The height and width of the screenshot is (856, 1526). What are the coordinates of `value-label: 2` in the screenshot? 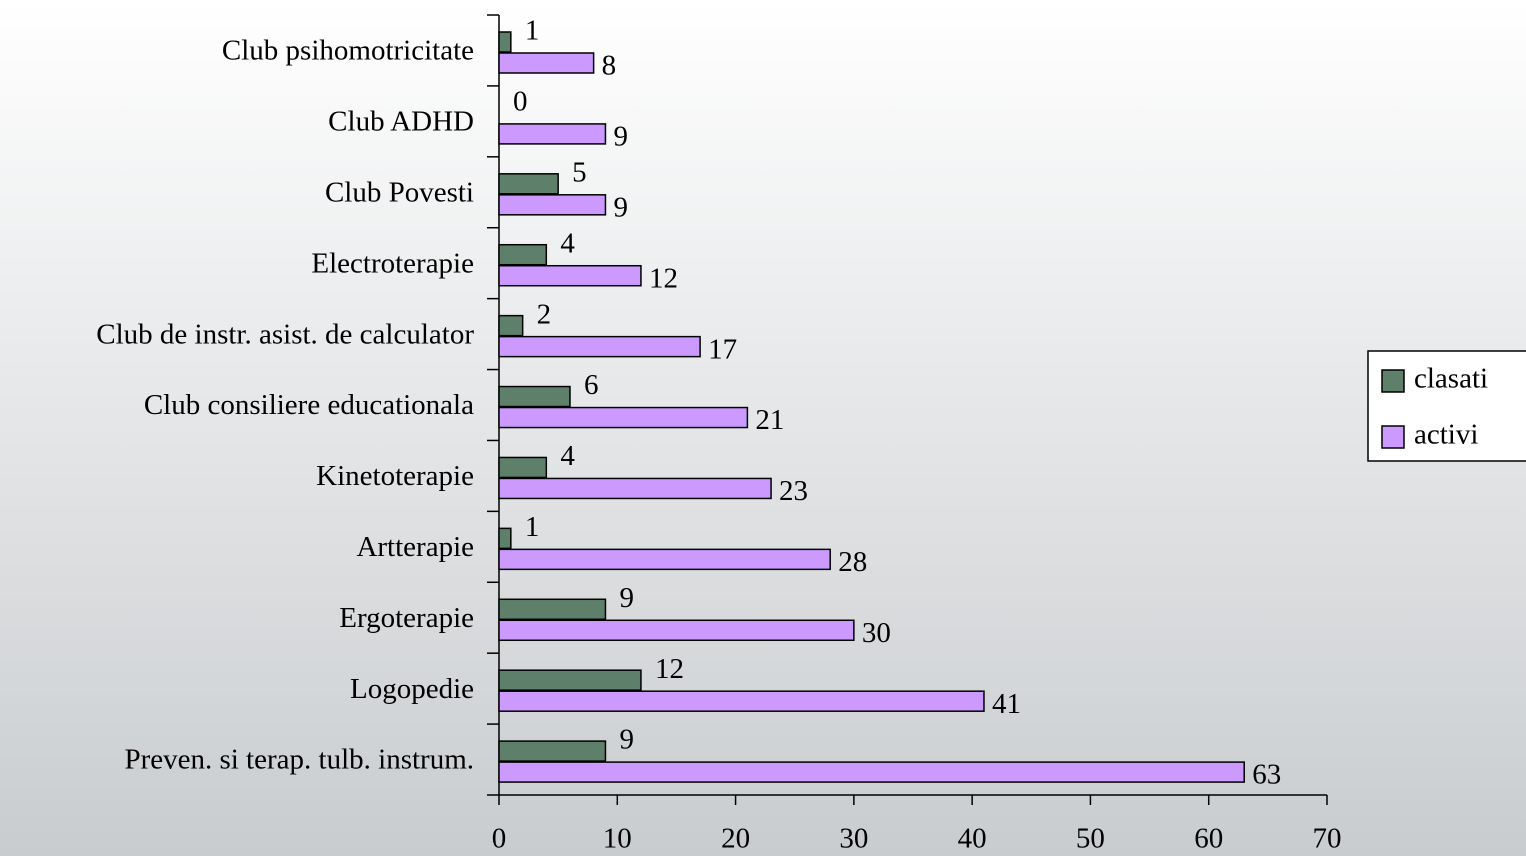 It's located at (544, 314).